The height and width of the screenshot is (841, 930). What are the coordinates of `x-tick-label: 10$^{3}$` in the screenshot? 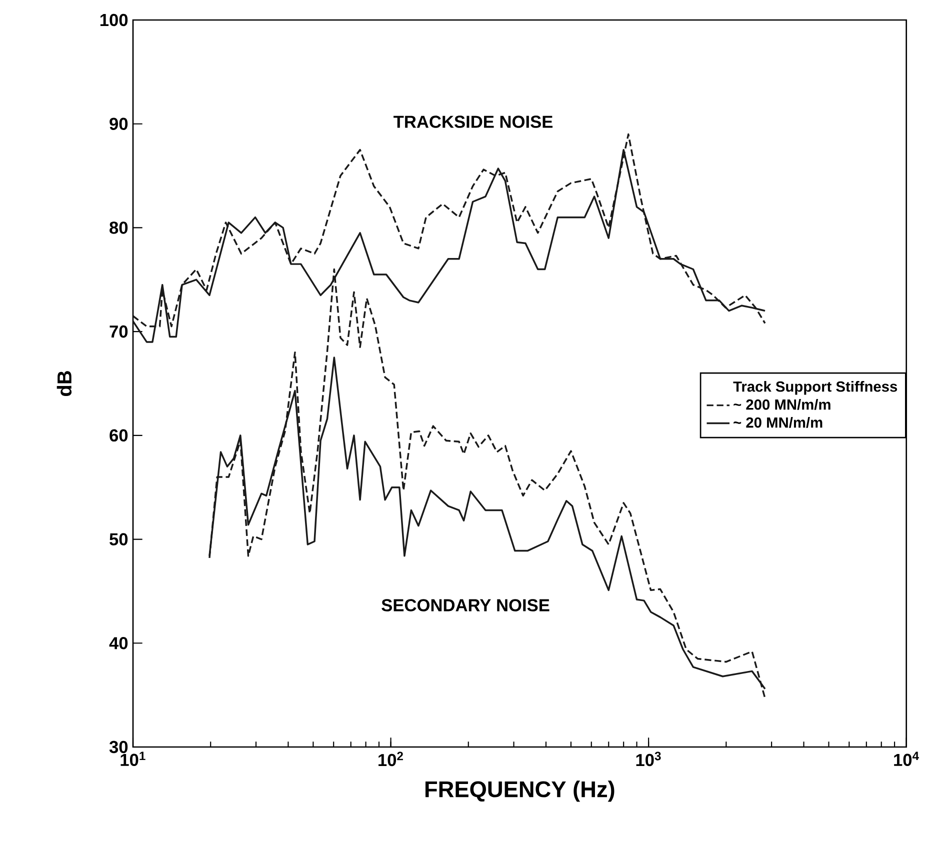 It's located at (648, 759).